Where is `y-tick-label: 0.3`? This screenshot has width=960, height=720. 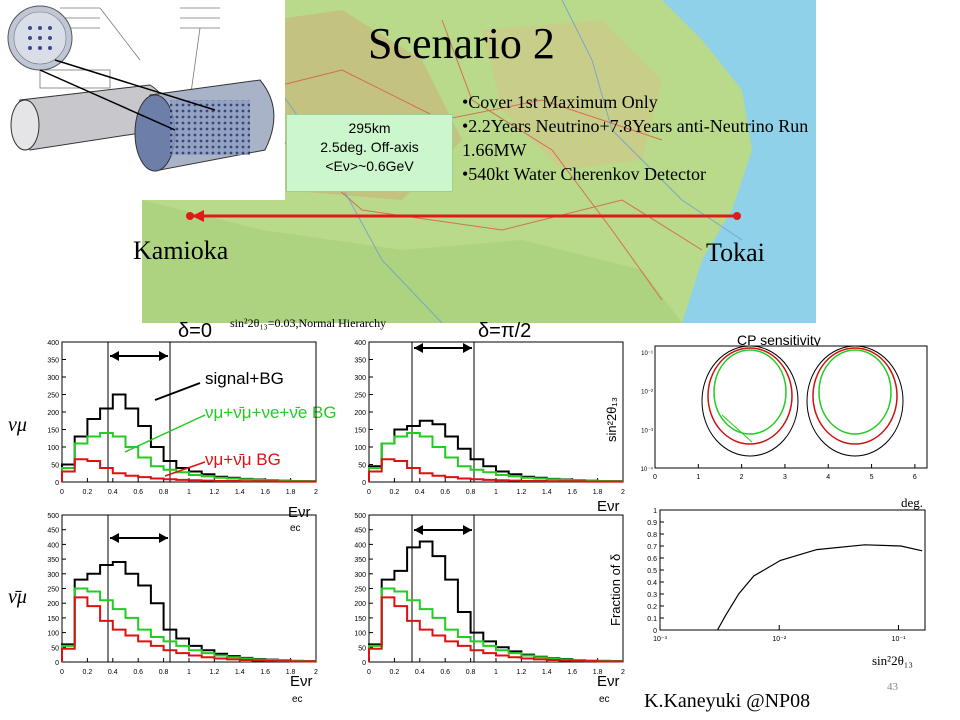
y-tick-label: 0.3 is located at coordinates (652, 595).